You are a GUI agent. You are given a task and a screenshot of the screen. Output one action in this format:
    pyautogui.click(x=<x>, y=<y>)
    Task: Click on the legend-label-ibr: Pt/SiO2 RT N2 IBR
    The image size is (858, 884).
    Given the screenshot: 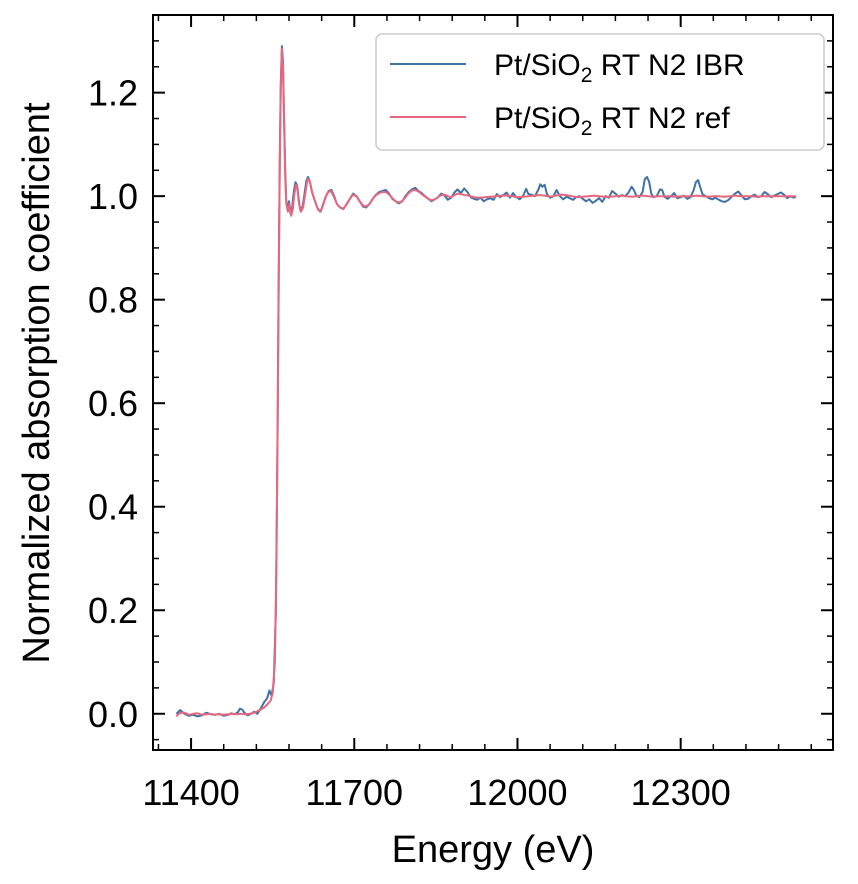 What is the action you would take?
    pyautogui.click(x=619, y=68)
    